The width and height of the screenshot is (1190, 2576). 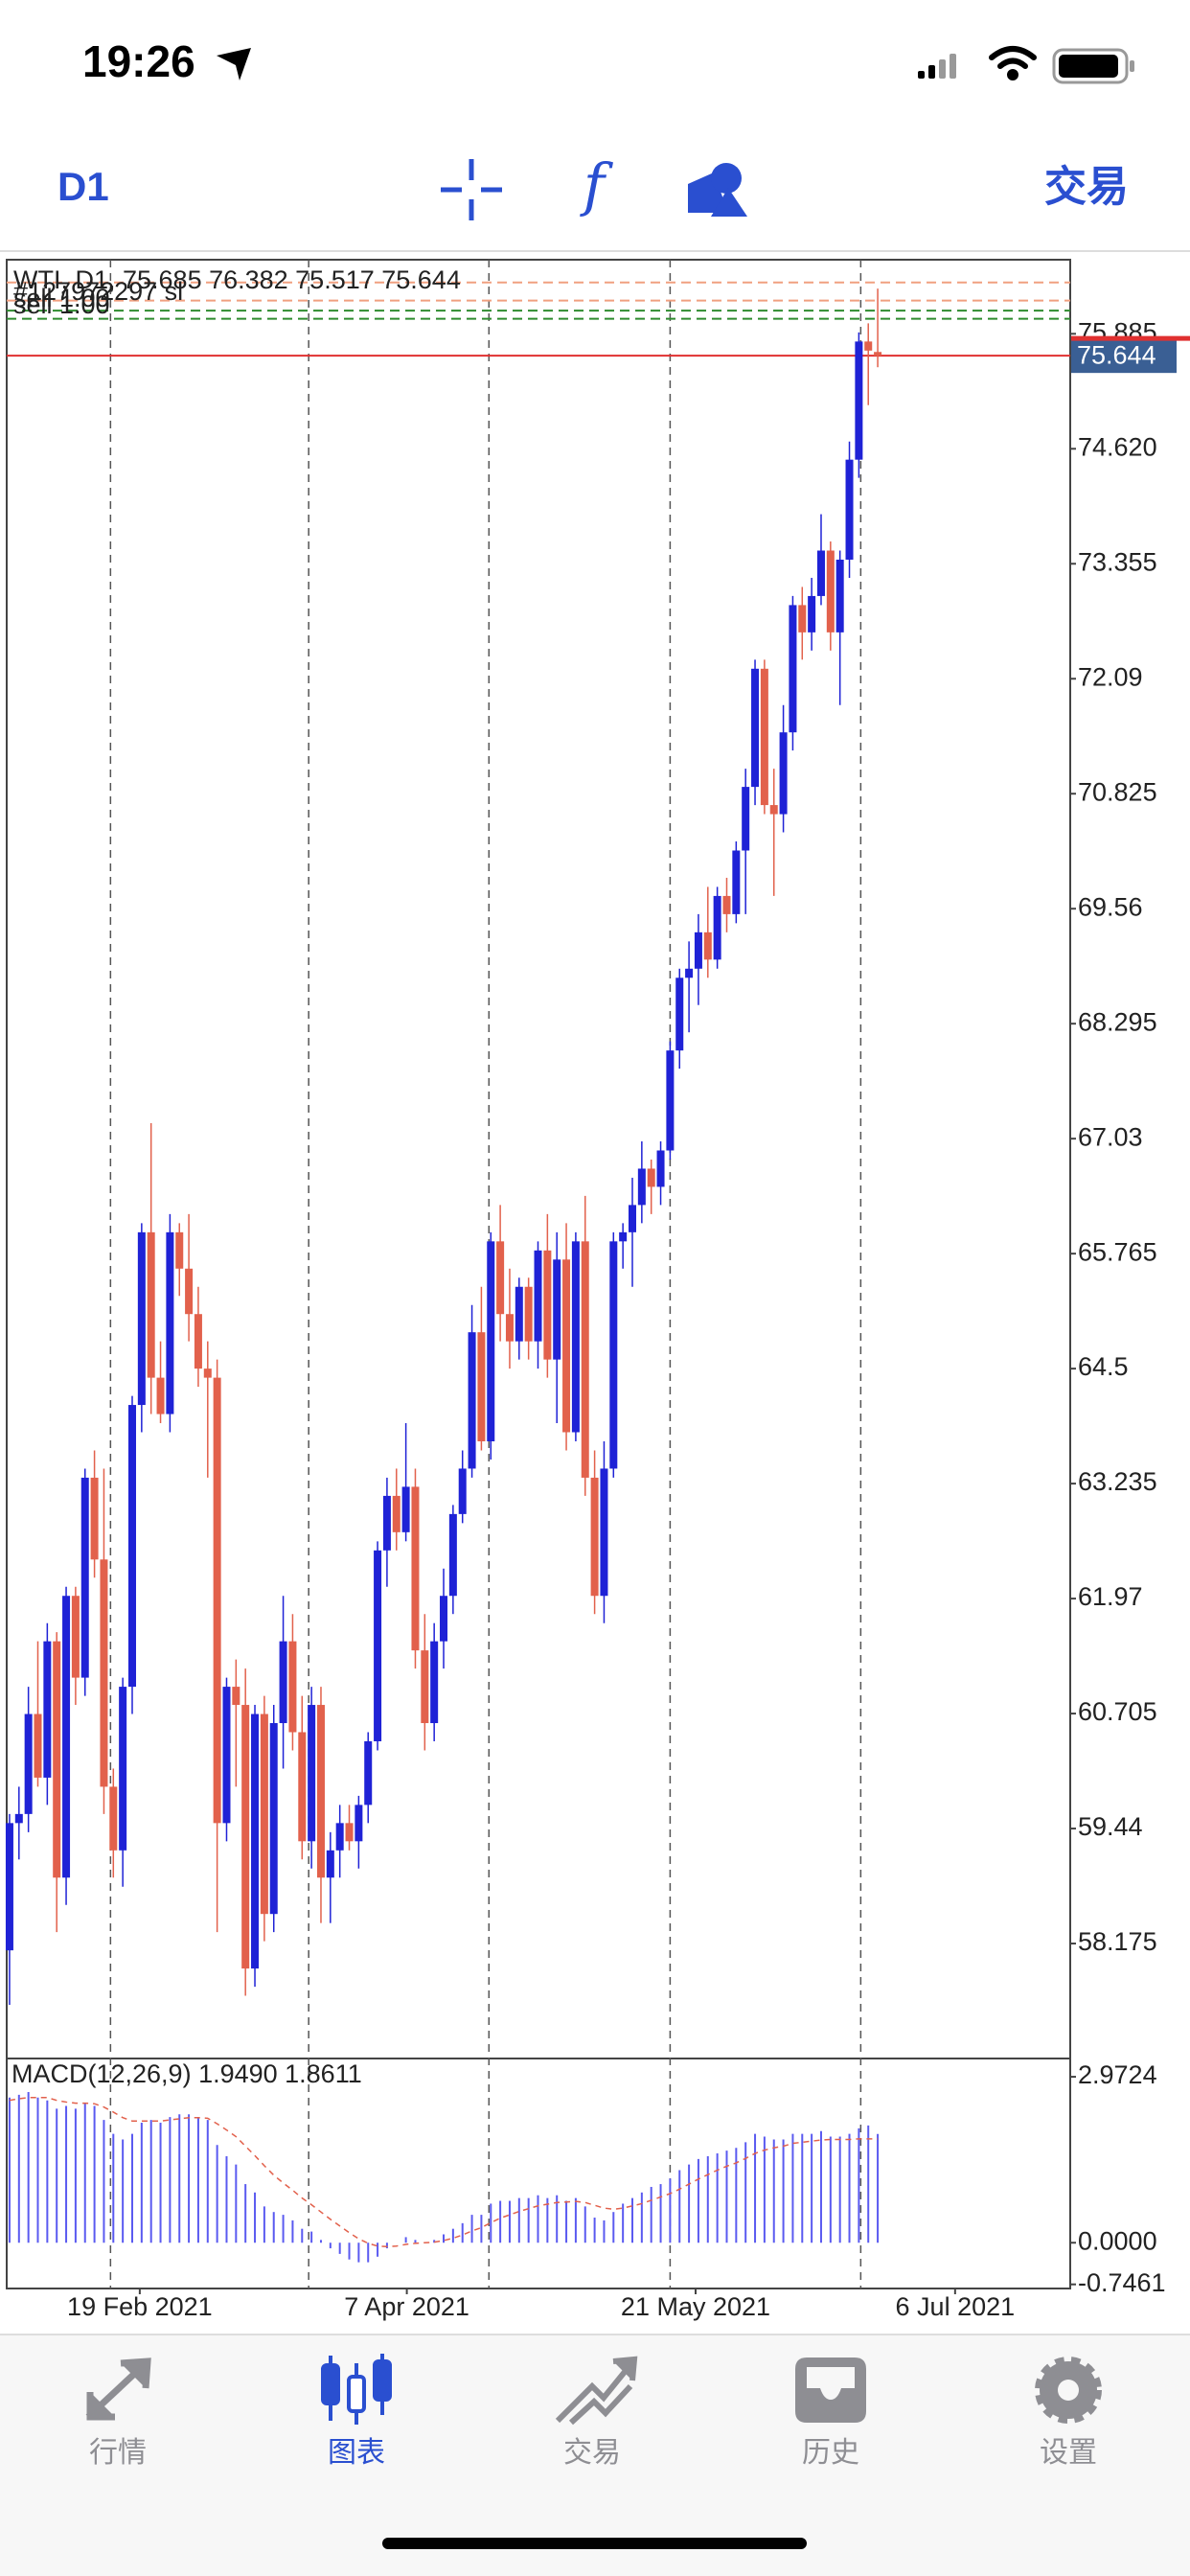 What do you see at coordinates (357, 2389) in the screenshot?
I see `chart-tab-icon` at bounding box center [357, 2389].